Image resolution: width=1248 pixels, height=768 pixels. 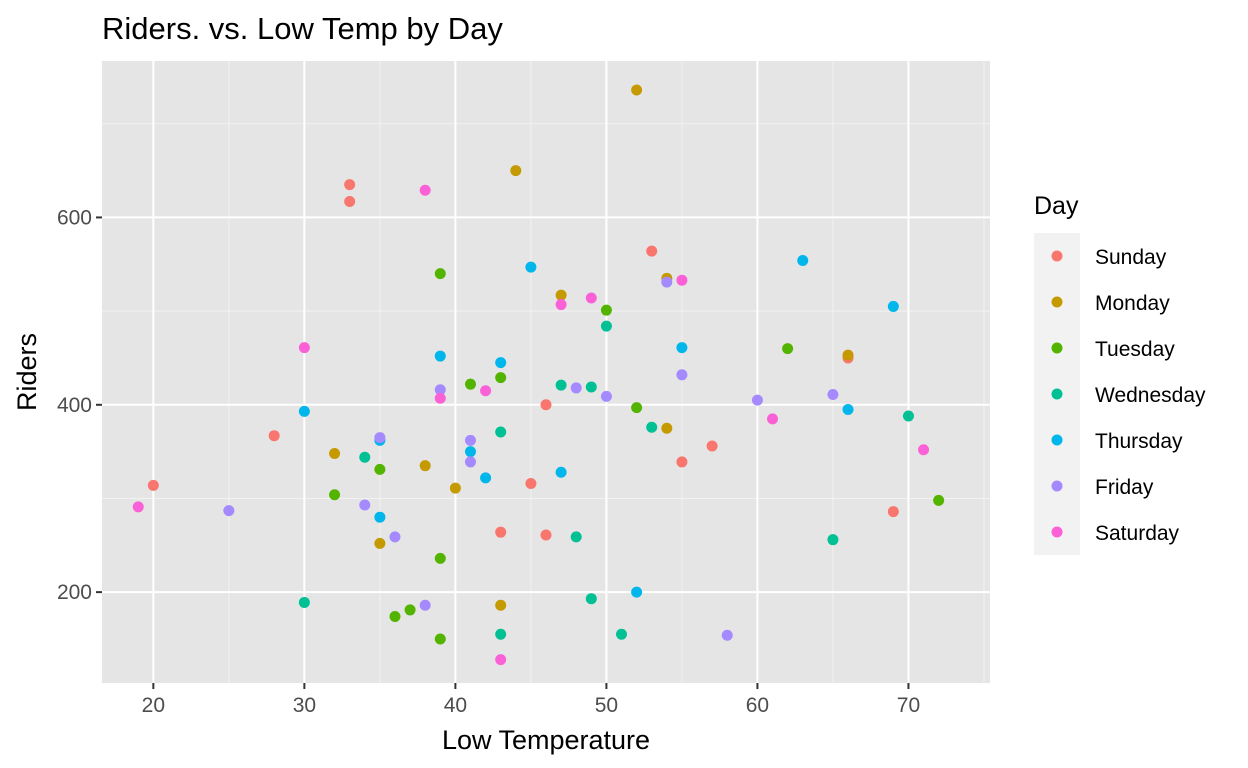 I want to click on legend-label: Wednesday, so click(x=1150, y=395).